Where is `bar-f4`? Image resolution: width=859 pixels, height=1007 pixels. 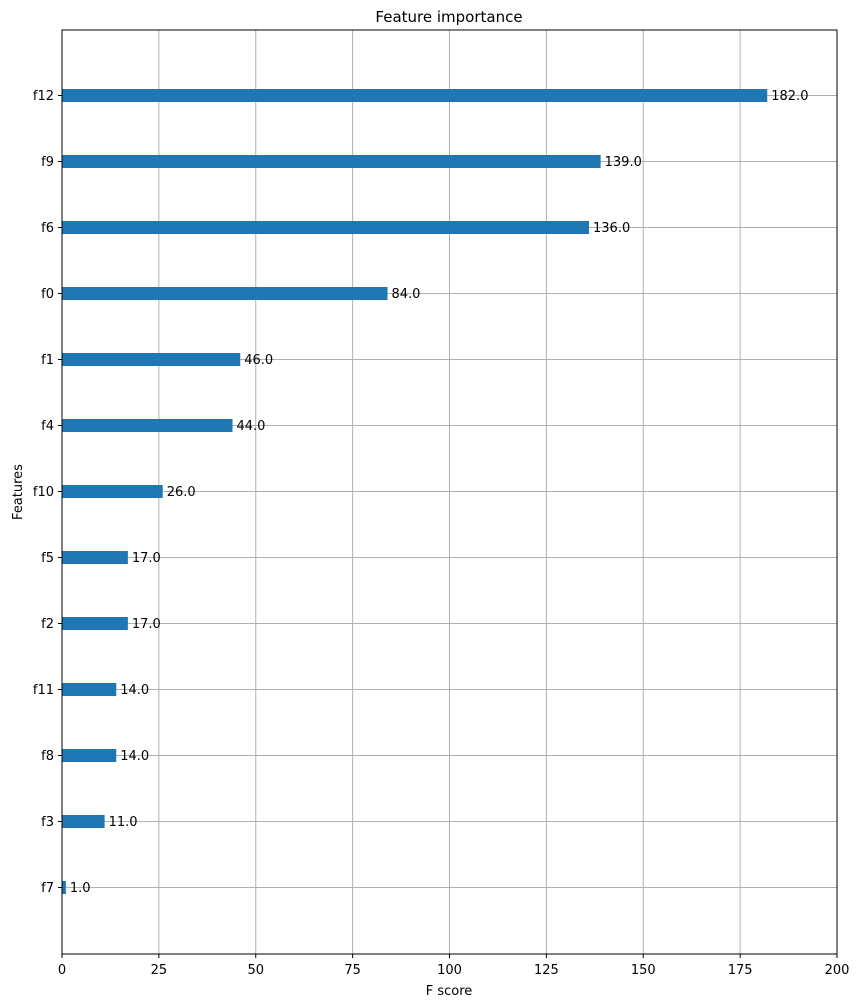
bar-f4 is located at coordinates (147, 425).